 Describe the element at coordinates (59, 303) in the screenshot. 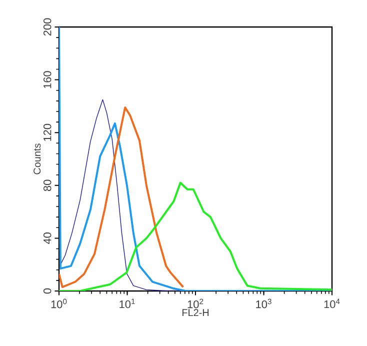

I see `x-tick-label: 10$^{0}$` at that location.